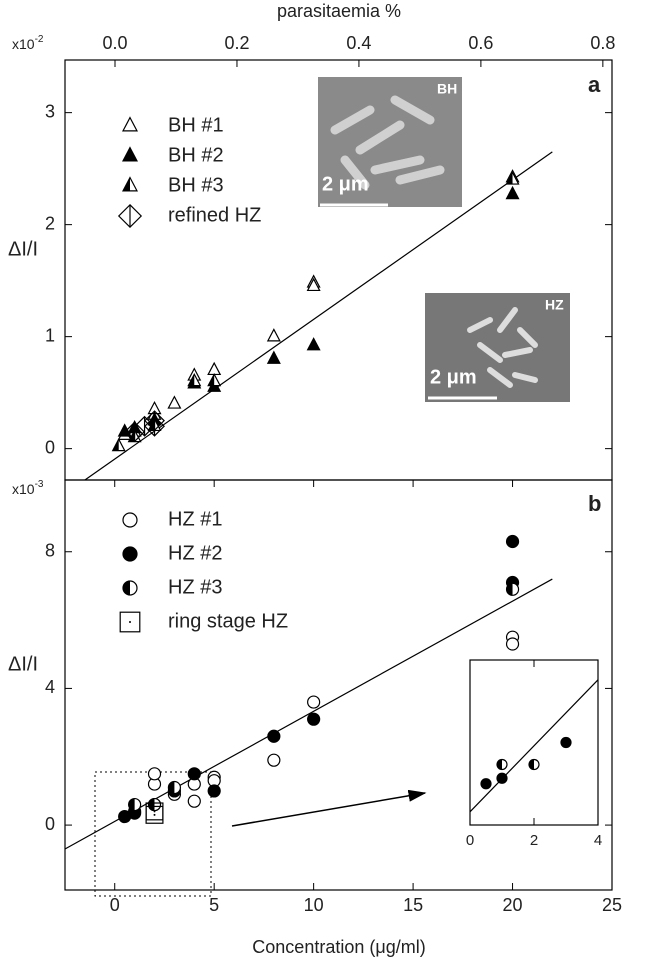 This screenshot has height=966, width=648. What do you see at coordinates (329, 808) in the screenshot?
I see `zoom-arrow` at bounding box center [329, 808].